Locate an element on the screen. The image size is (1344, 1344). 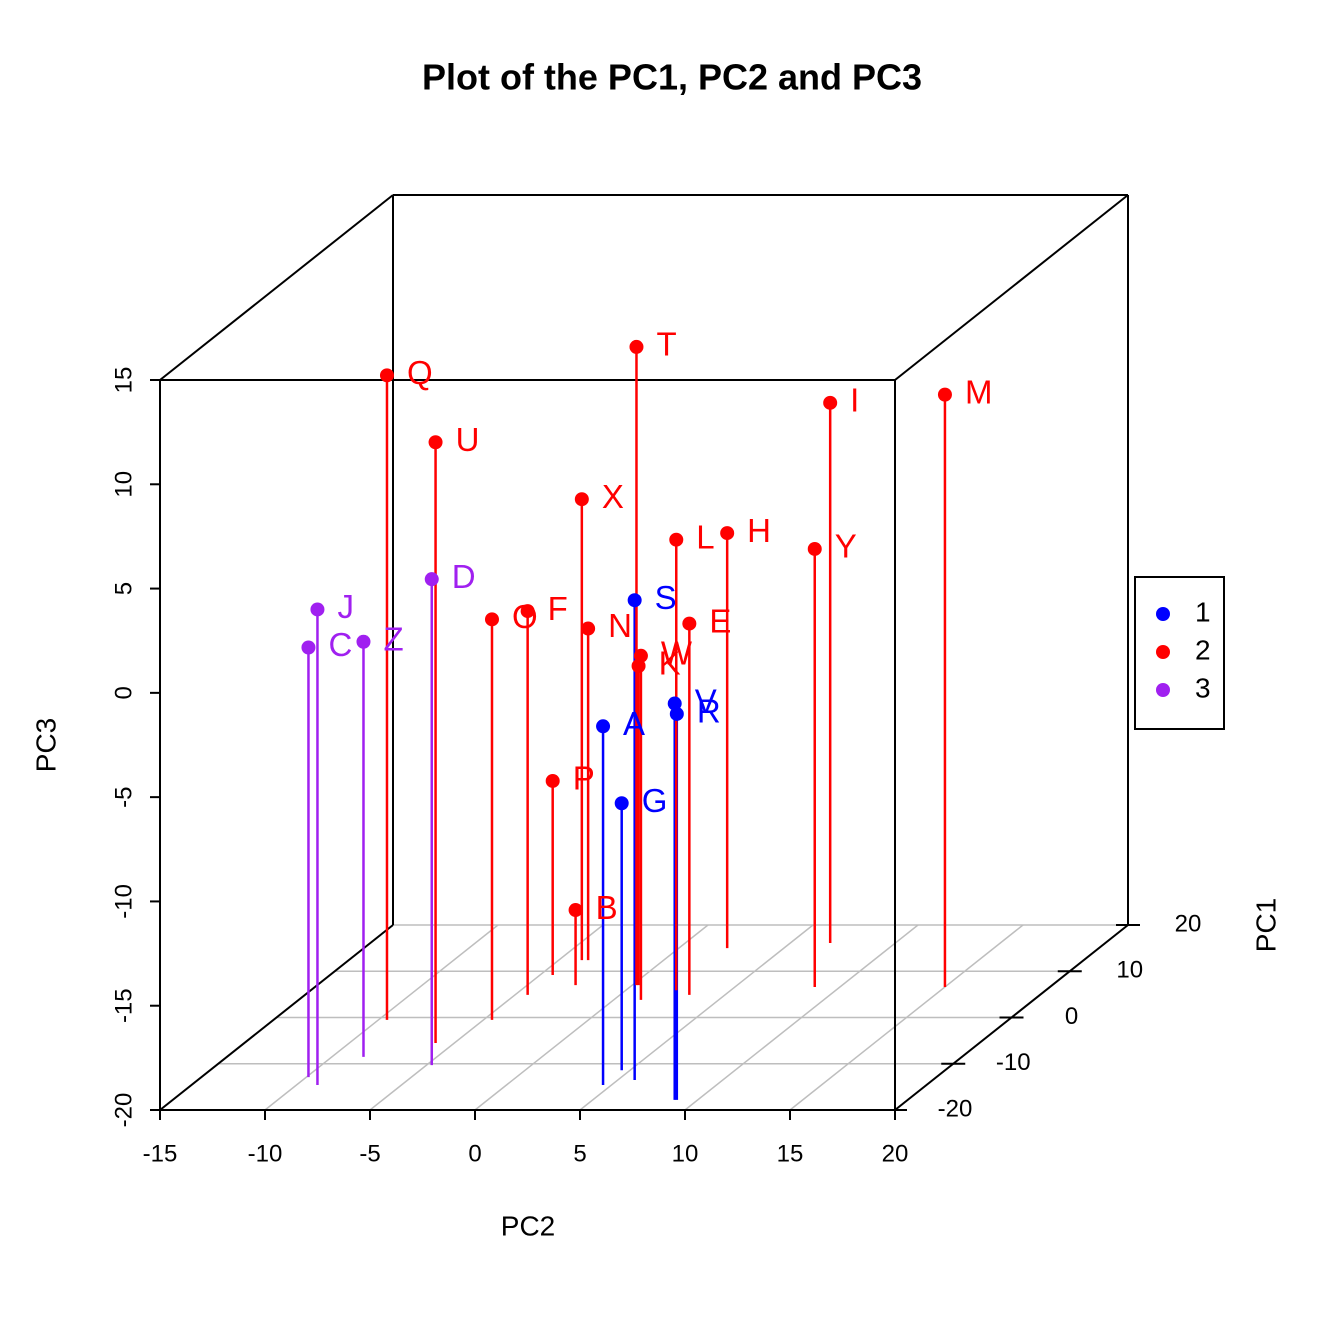
z-tick-label: -10 is located at coordinates (123, 901).